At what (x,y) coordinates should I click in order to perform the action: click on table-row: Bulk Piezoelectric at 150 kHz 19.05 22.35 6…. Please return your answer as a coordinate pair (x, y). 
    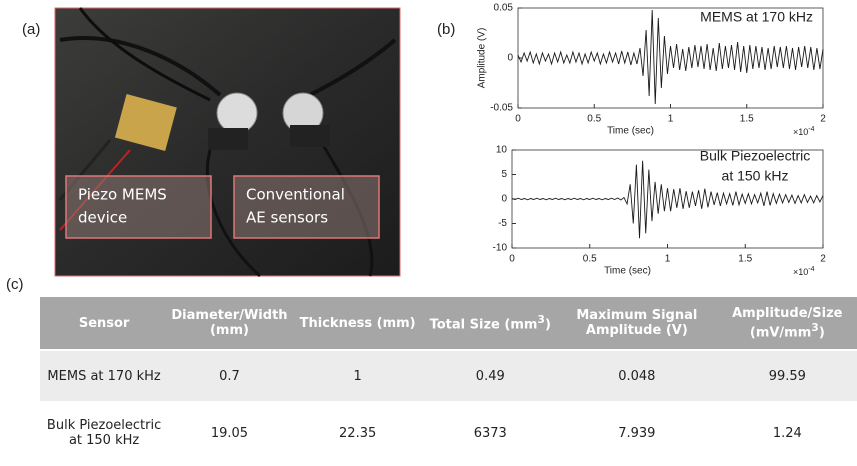
    Looking at the image, I should click on (448, 433).